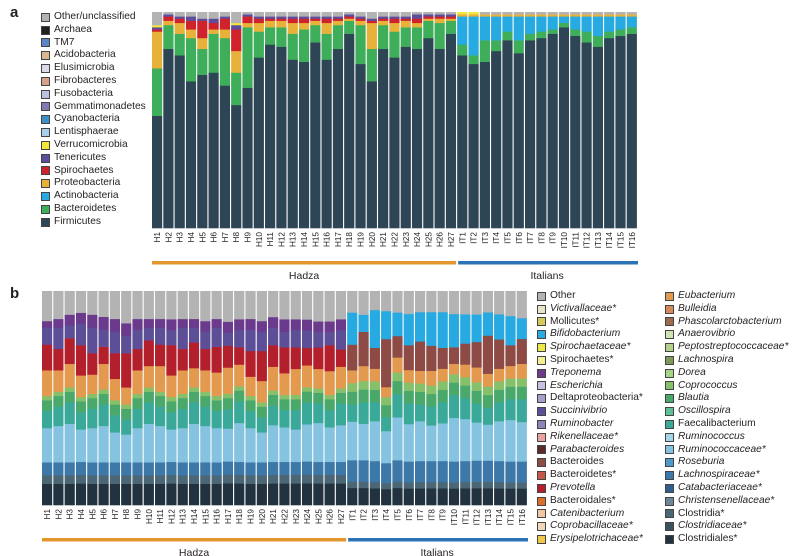 Image resolution: width=800 pixels, height=556 pixels. What do you see at coordinates (374, 485) in the screenshot?
I see `bar-segment-clostridia-it3` at bounding box center [374, 485].